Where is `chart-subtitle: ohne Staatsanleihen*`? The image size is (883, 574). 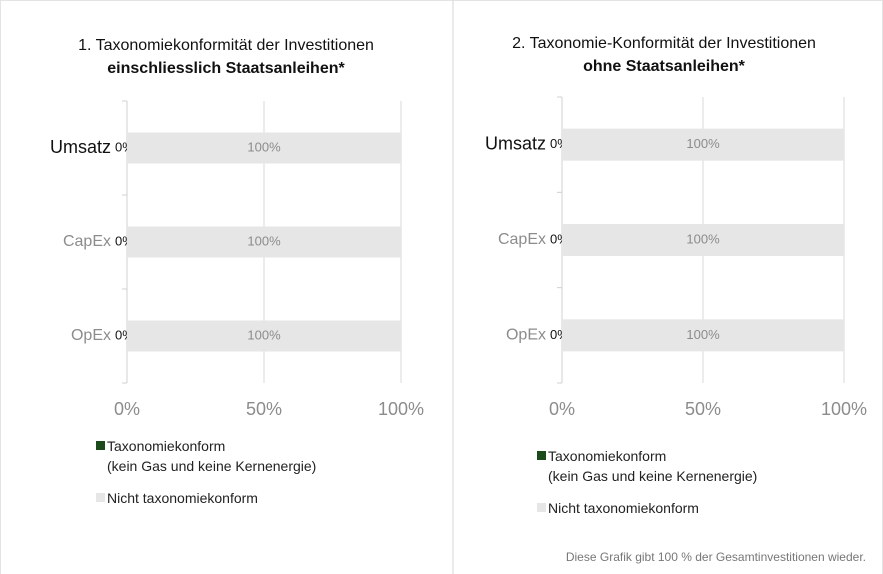
chart-subtitle: ohne Staatsanleihen* is located at coordinates (664, 66).